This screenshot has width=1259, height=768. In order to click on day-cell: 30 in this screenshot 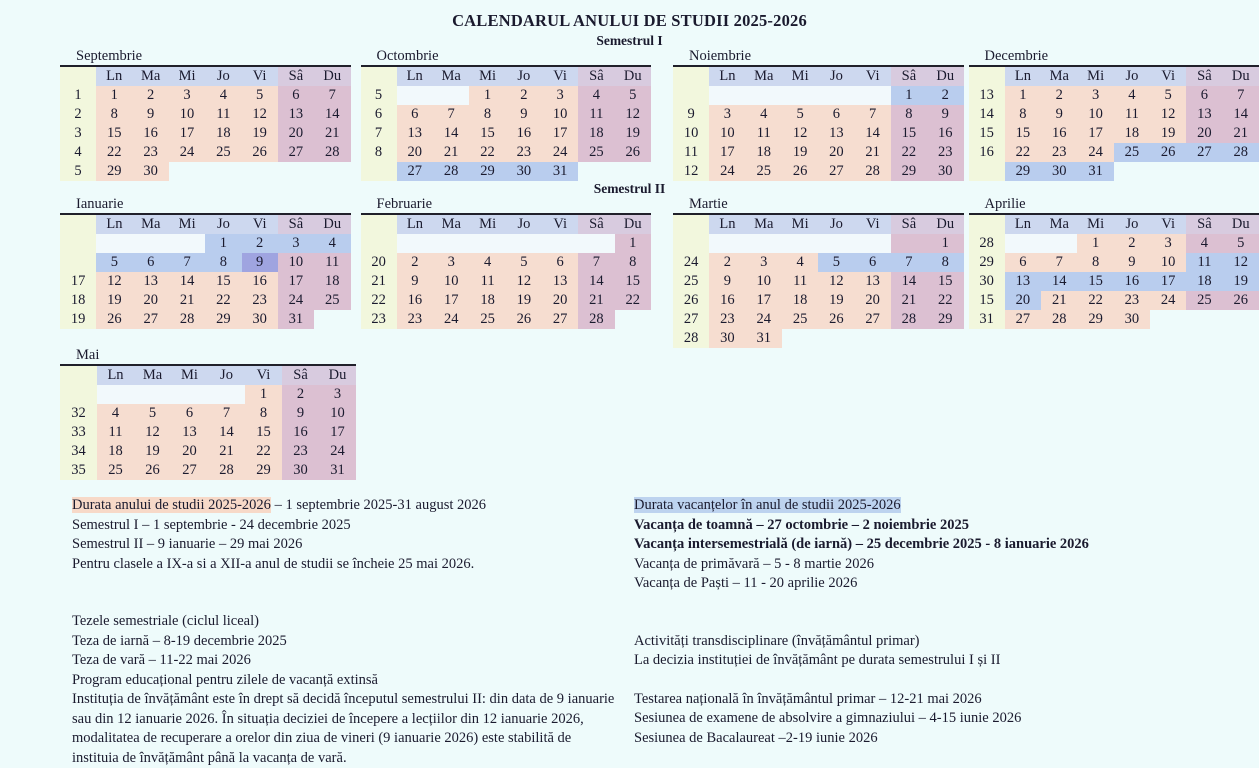, I will do `click(727, 338)`.